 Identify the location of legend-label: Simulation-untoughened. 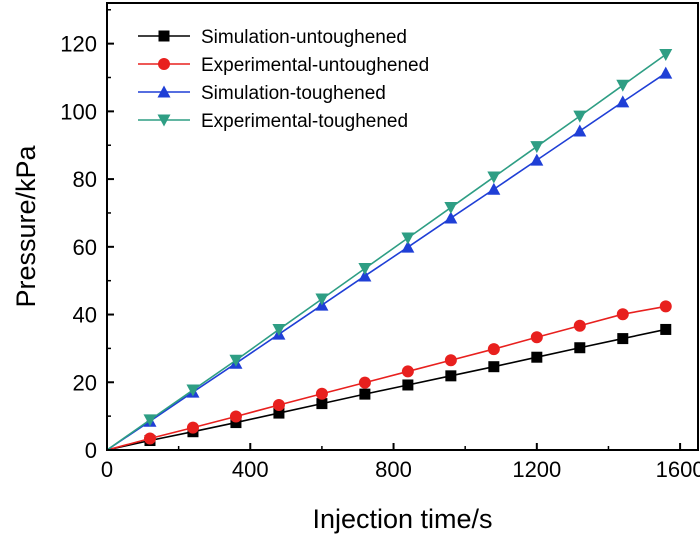
(304, 37).